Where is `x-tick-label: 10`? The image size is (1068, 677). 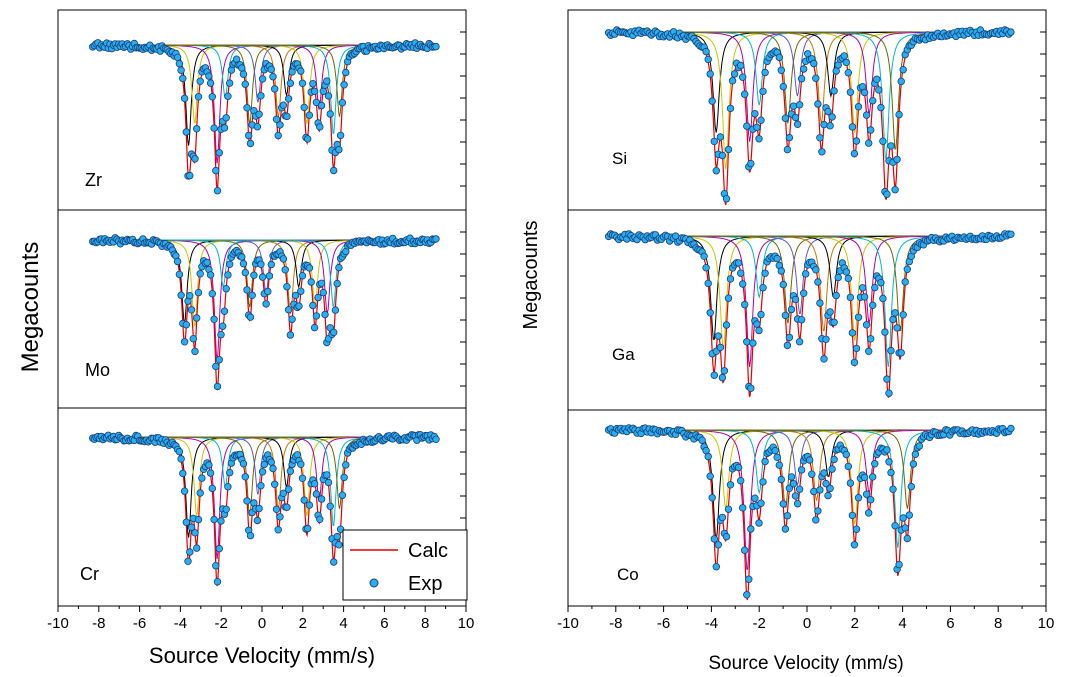
x-tick-label: 10 is located at coordinates (1046, 623).